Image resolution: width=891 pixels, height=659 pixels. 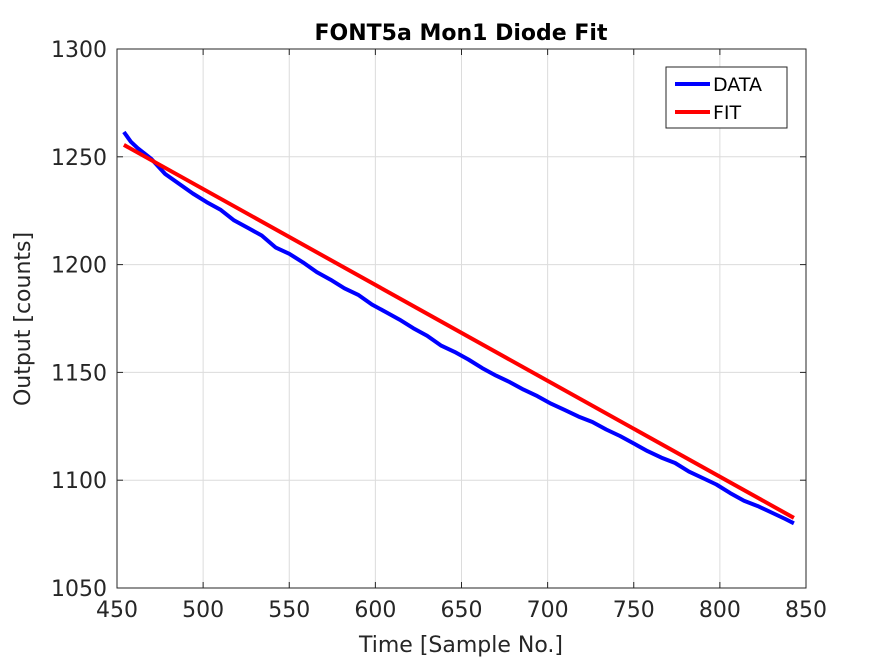 I want to click on x-tick-label: 500, so click(x=203, y=610).